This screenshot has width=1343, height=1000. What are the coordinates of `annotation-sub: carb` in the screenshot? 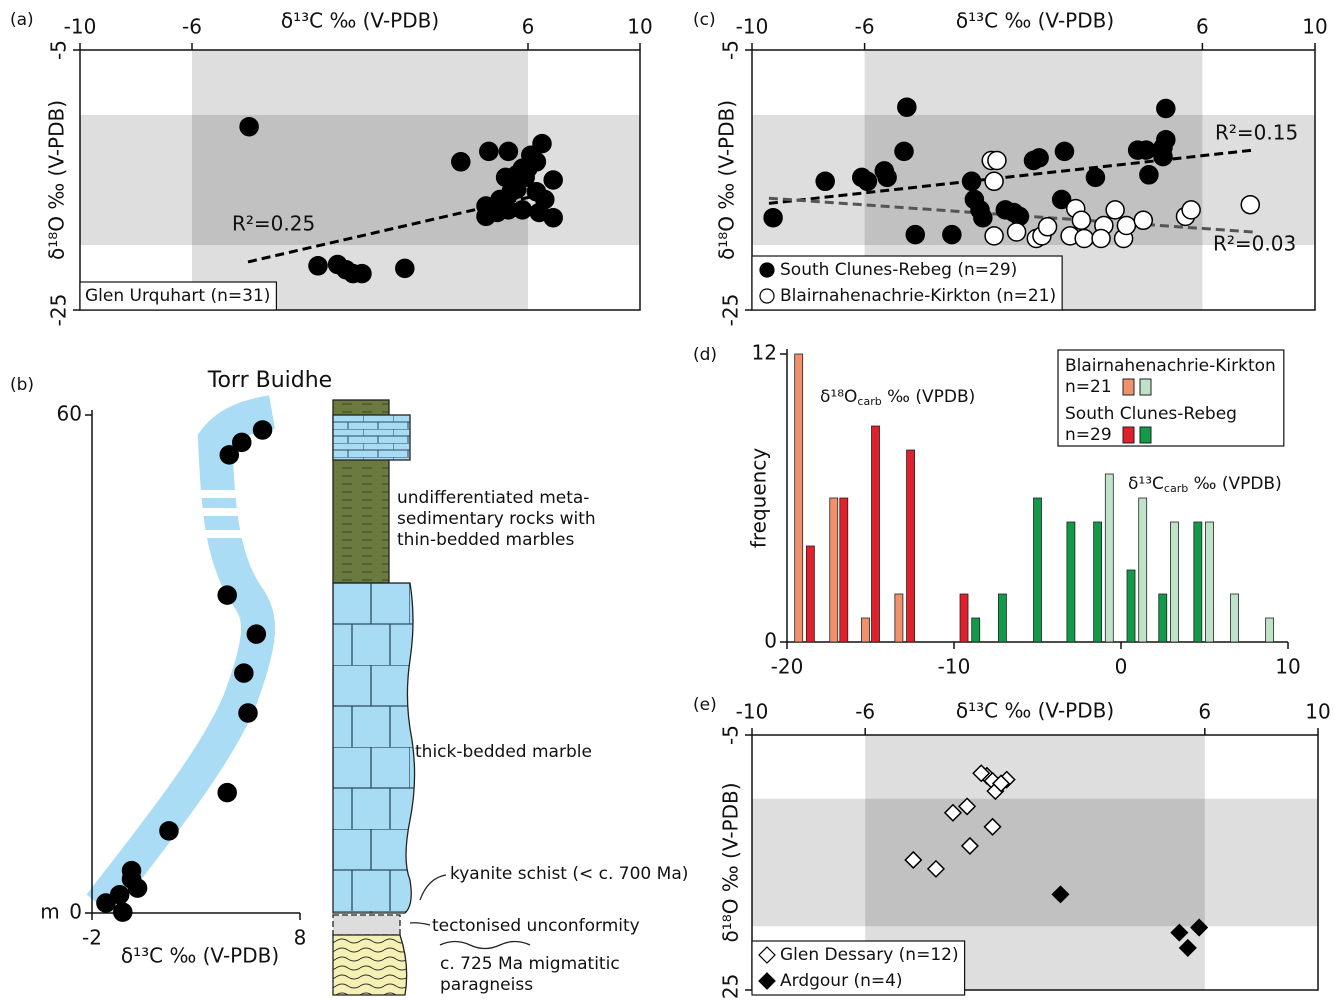 It's located at (869, 401).